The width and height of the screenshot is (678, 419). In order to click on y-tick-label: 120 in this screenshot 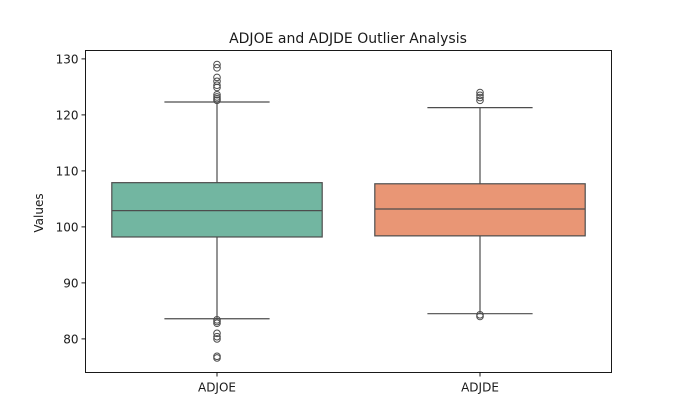, I will do `click(67, 115)`.